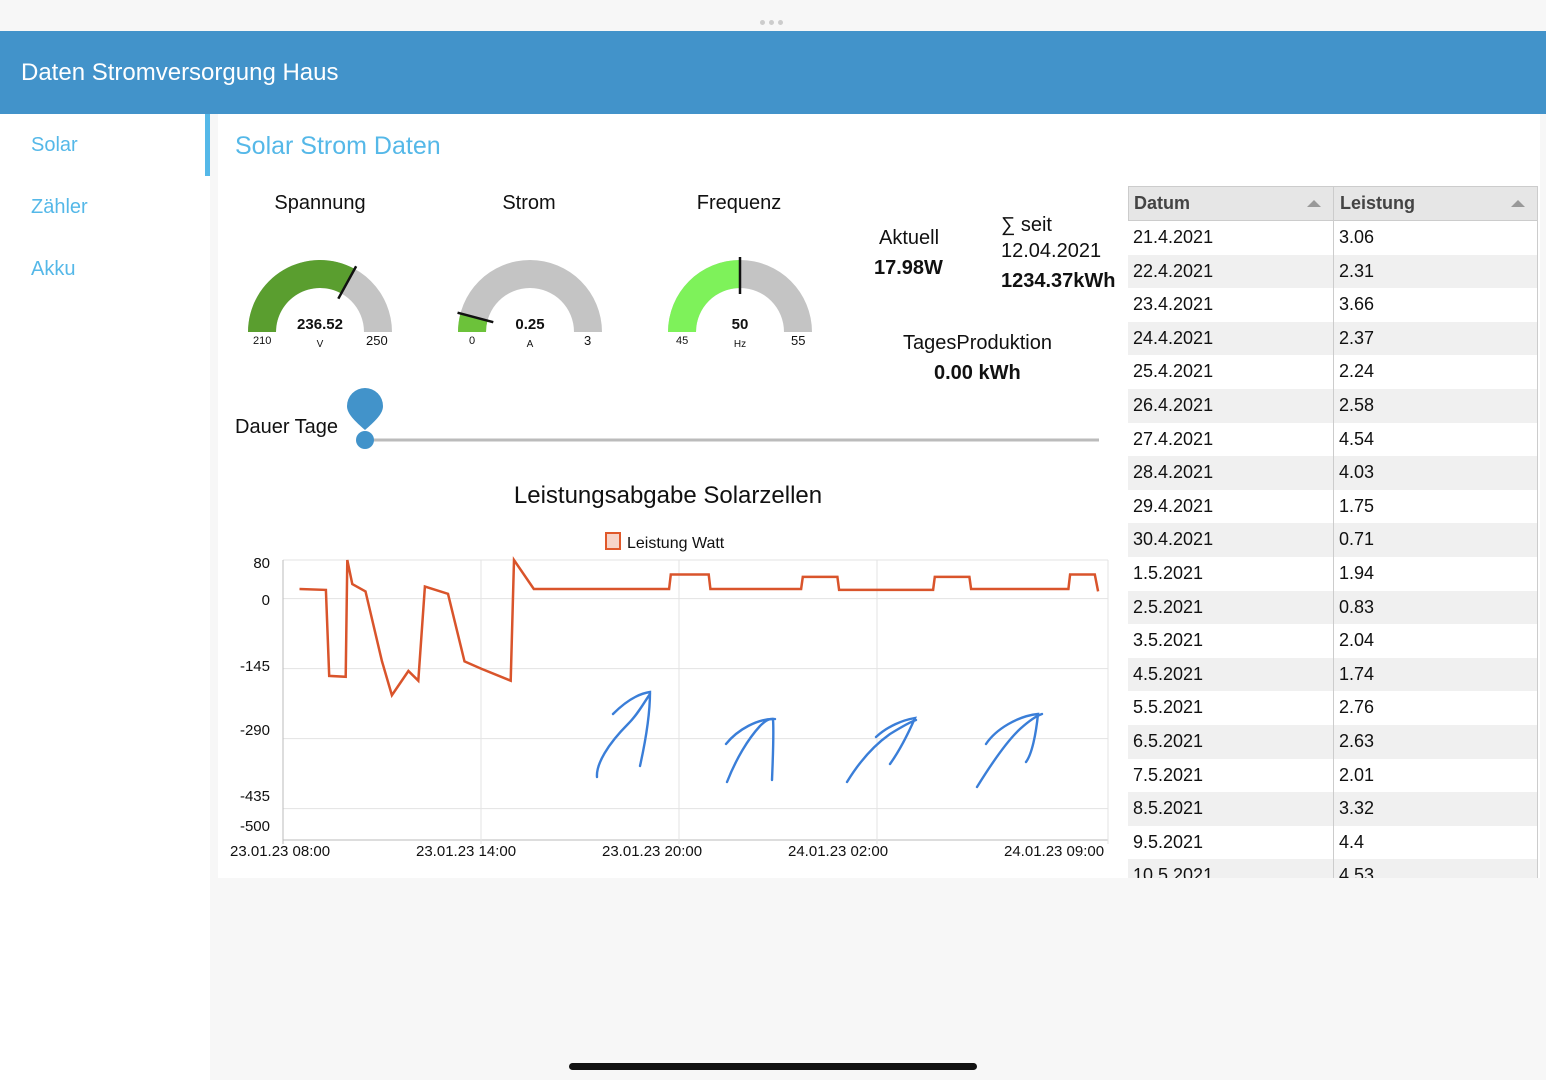  I want to click on table-row: 1.5.2021 1.94, so click(1333, 573).